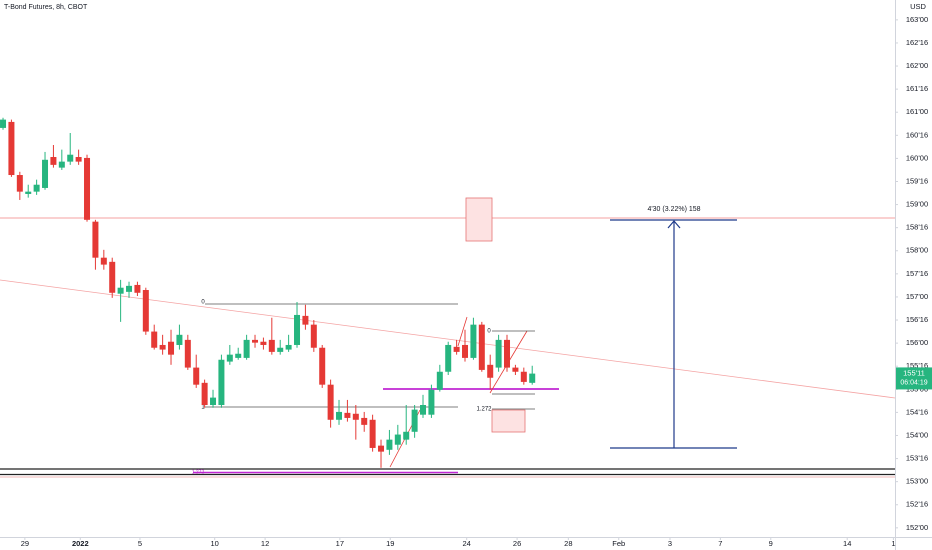 The height and width of the screenshot is (550, 932). I want to click on y-tick-label: 160'00, so click(917, 157).